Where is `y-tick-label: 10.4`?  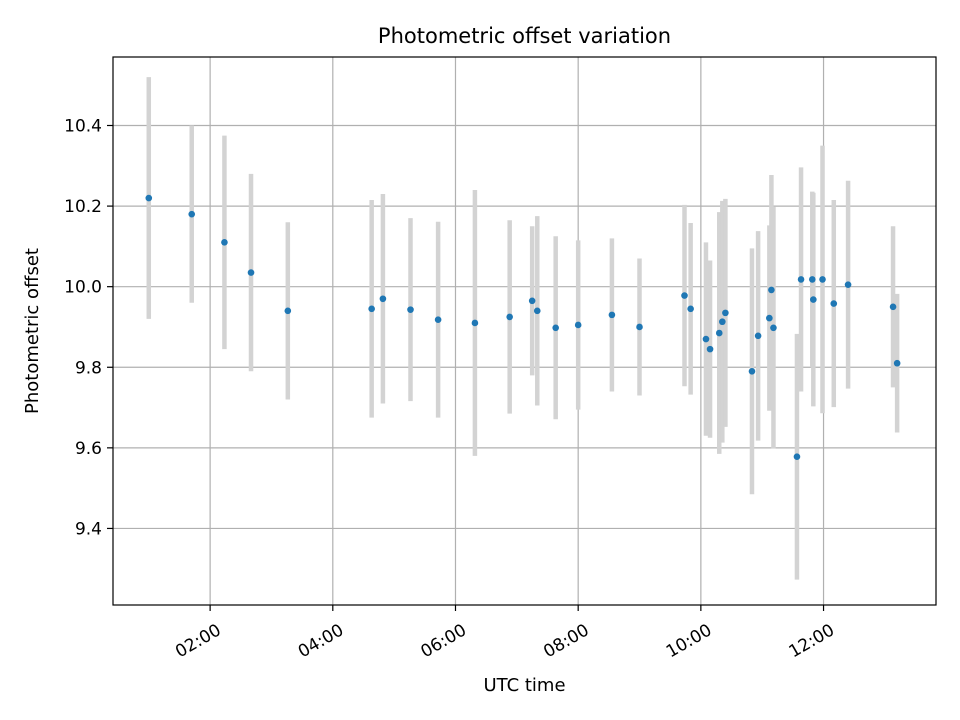 y-tick-label: 10.4 is located at coordinates (83, 127).